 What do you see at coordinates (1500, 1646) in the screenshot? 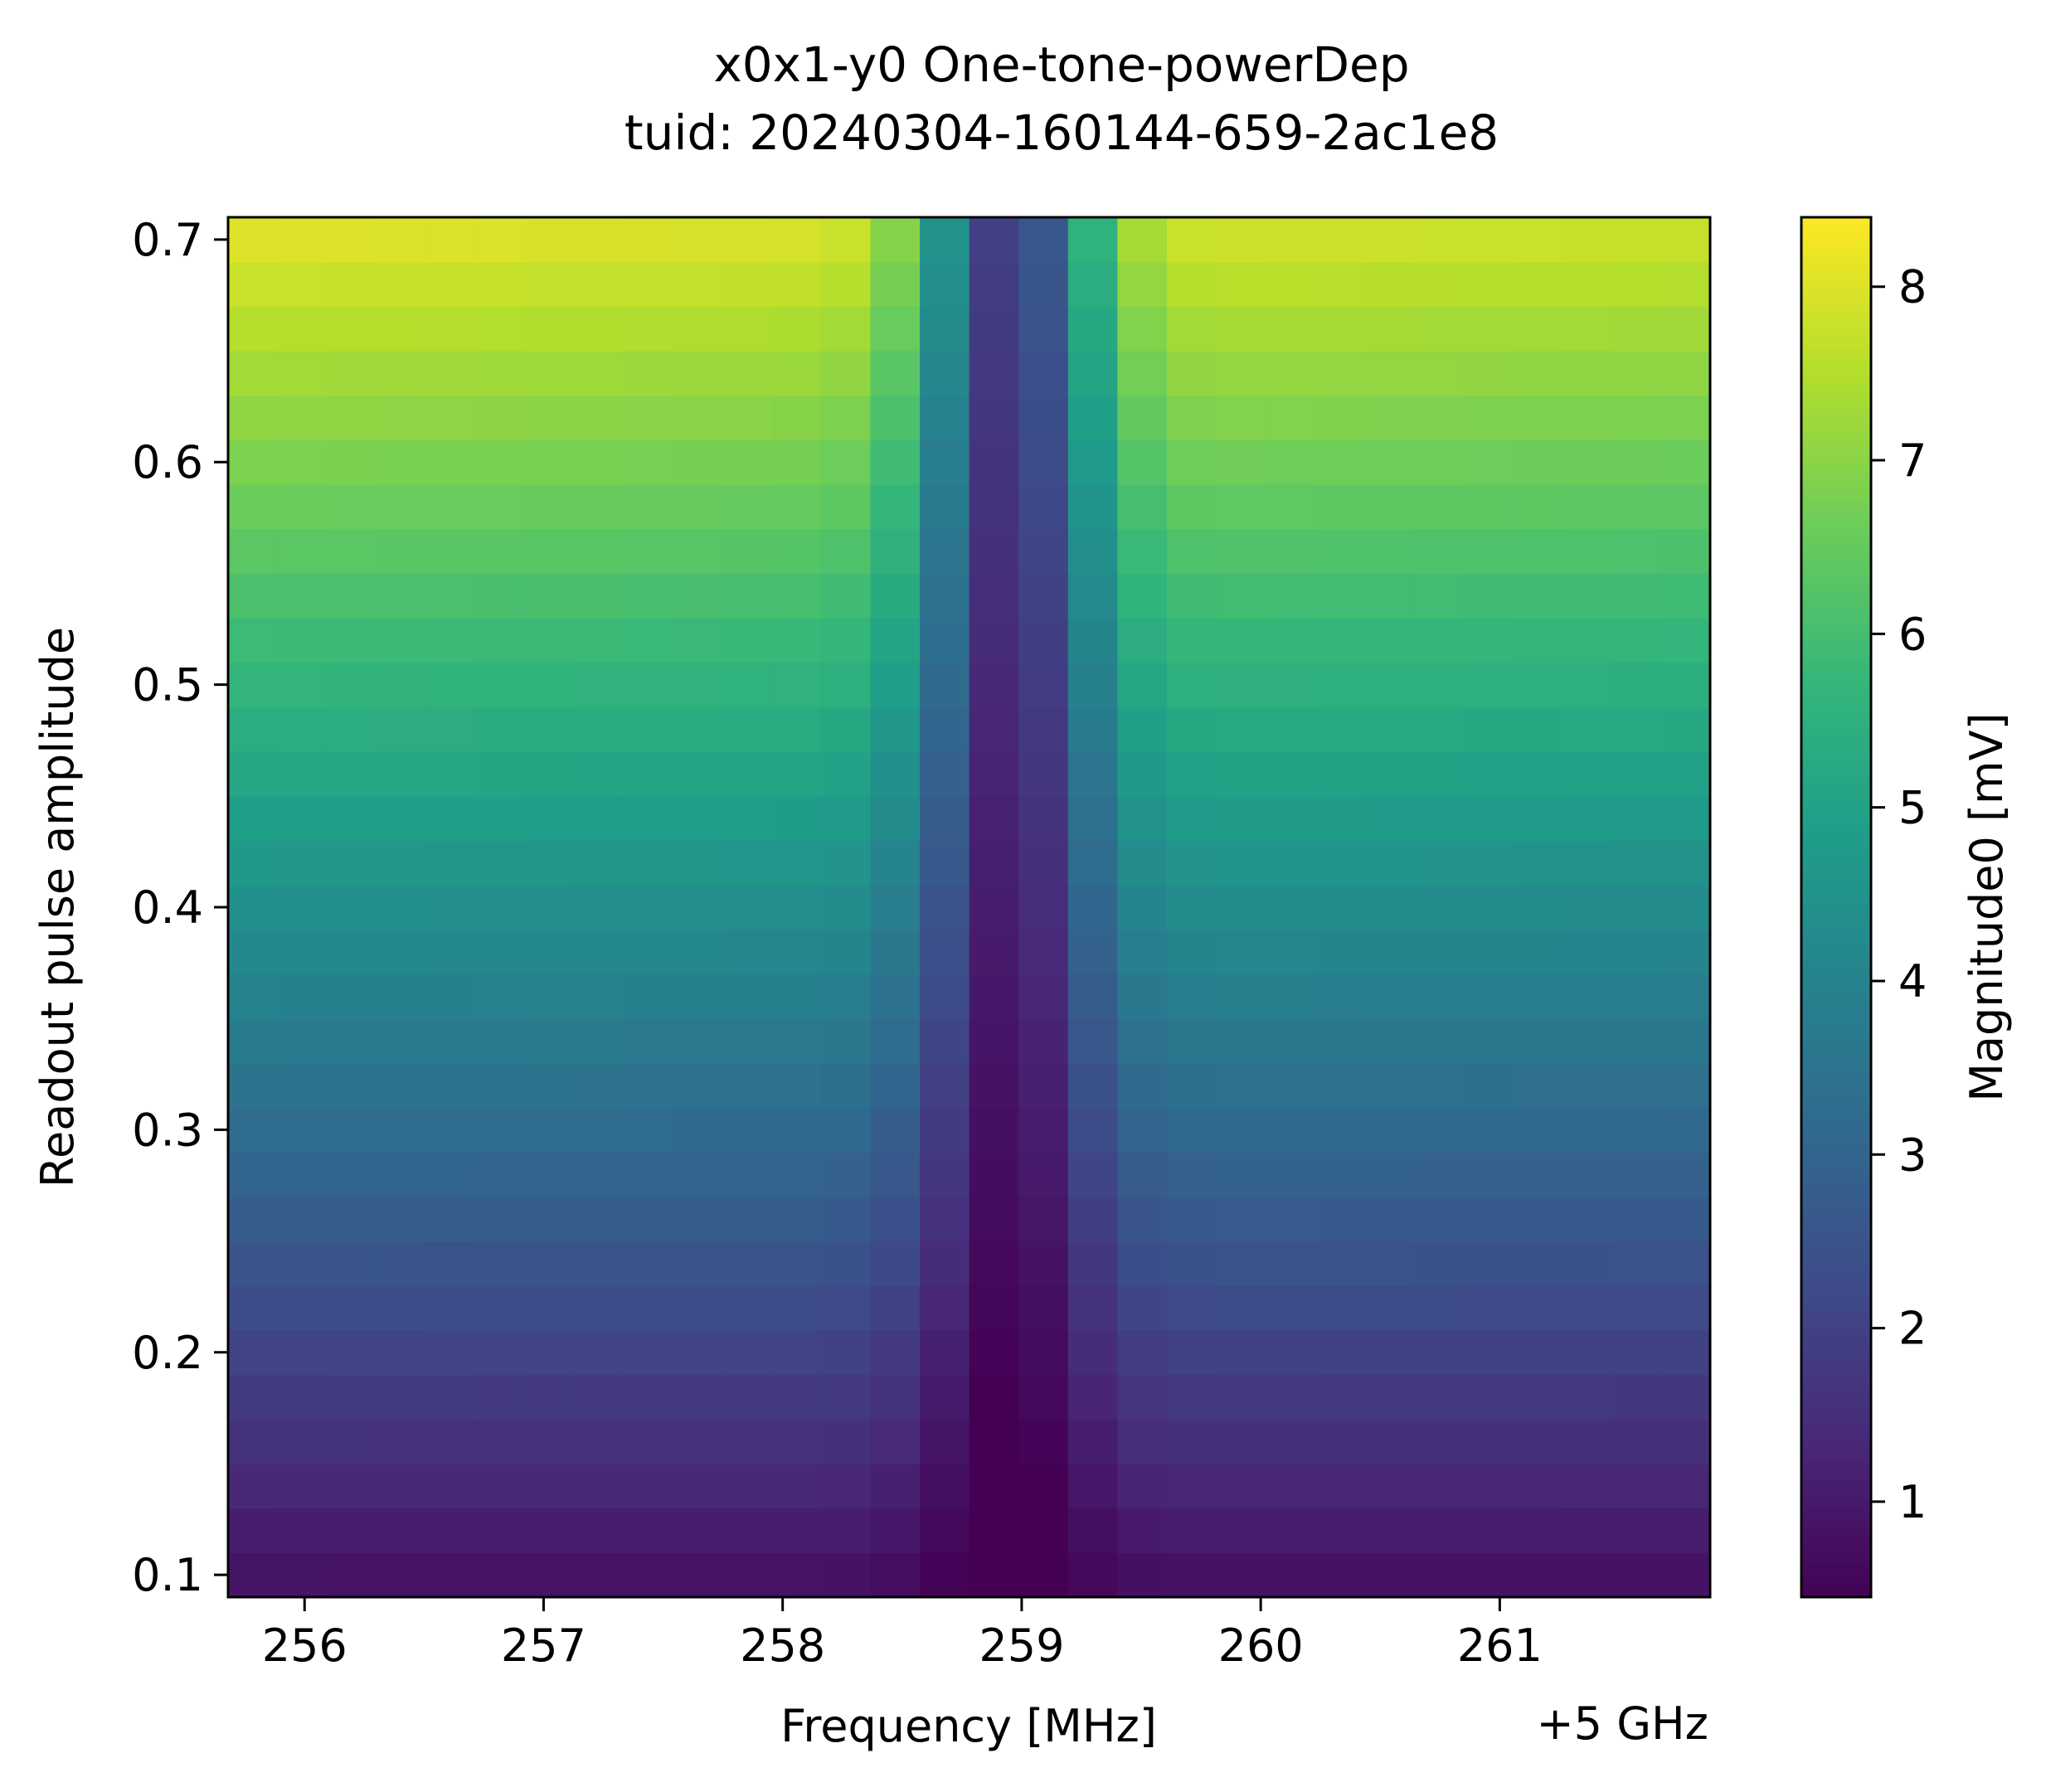
I see `x-tick-label: 261` at bounding box center [1500, 1646].